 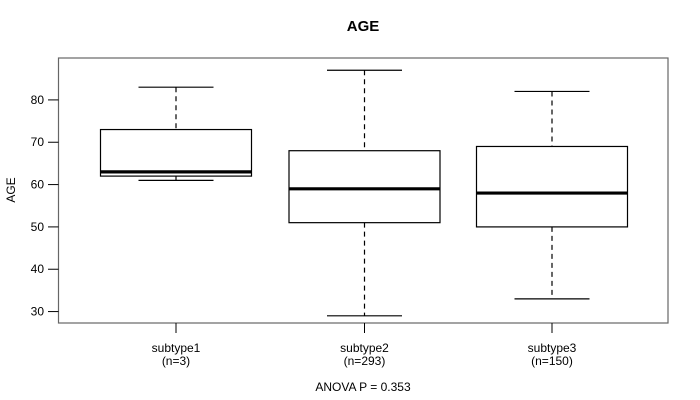 I want to click on chart-title: AGE, so click(x=363, y=26).